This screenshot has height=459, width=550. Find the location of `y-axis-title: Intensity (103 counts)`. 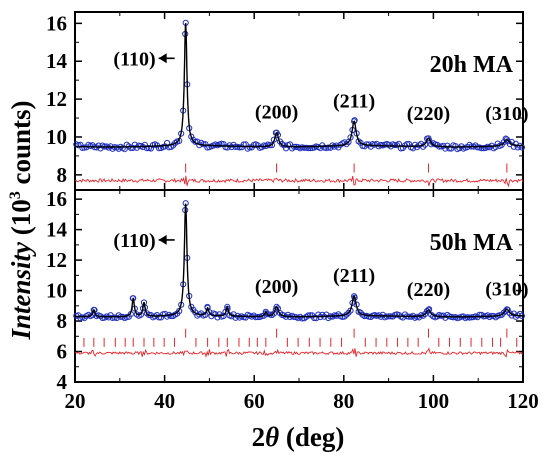

y-axis-title: Intensity (103 counts) is located at coordinates (21, 220).